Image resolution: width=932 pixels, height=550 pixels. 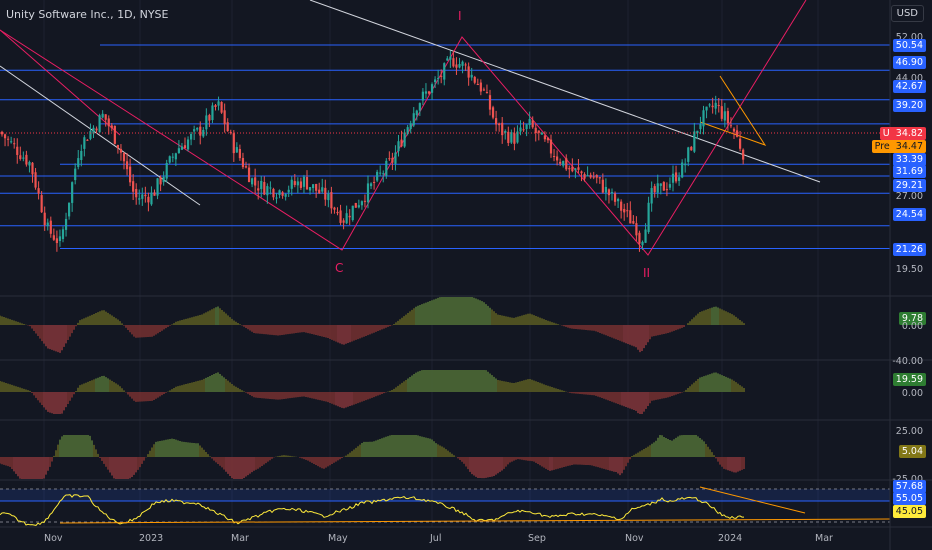 I want to click on time-label: Jul, so click(x=436, y=538).